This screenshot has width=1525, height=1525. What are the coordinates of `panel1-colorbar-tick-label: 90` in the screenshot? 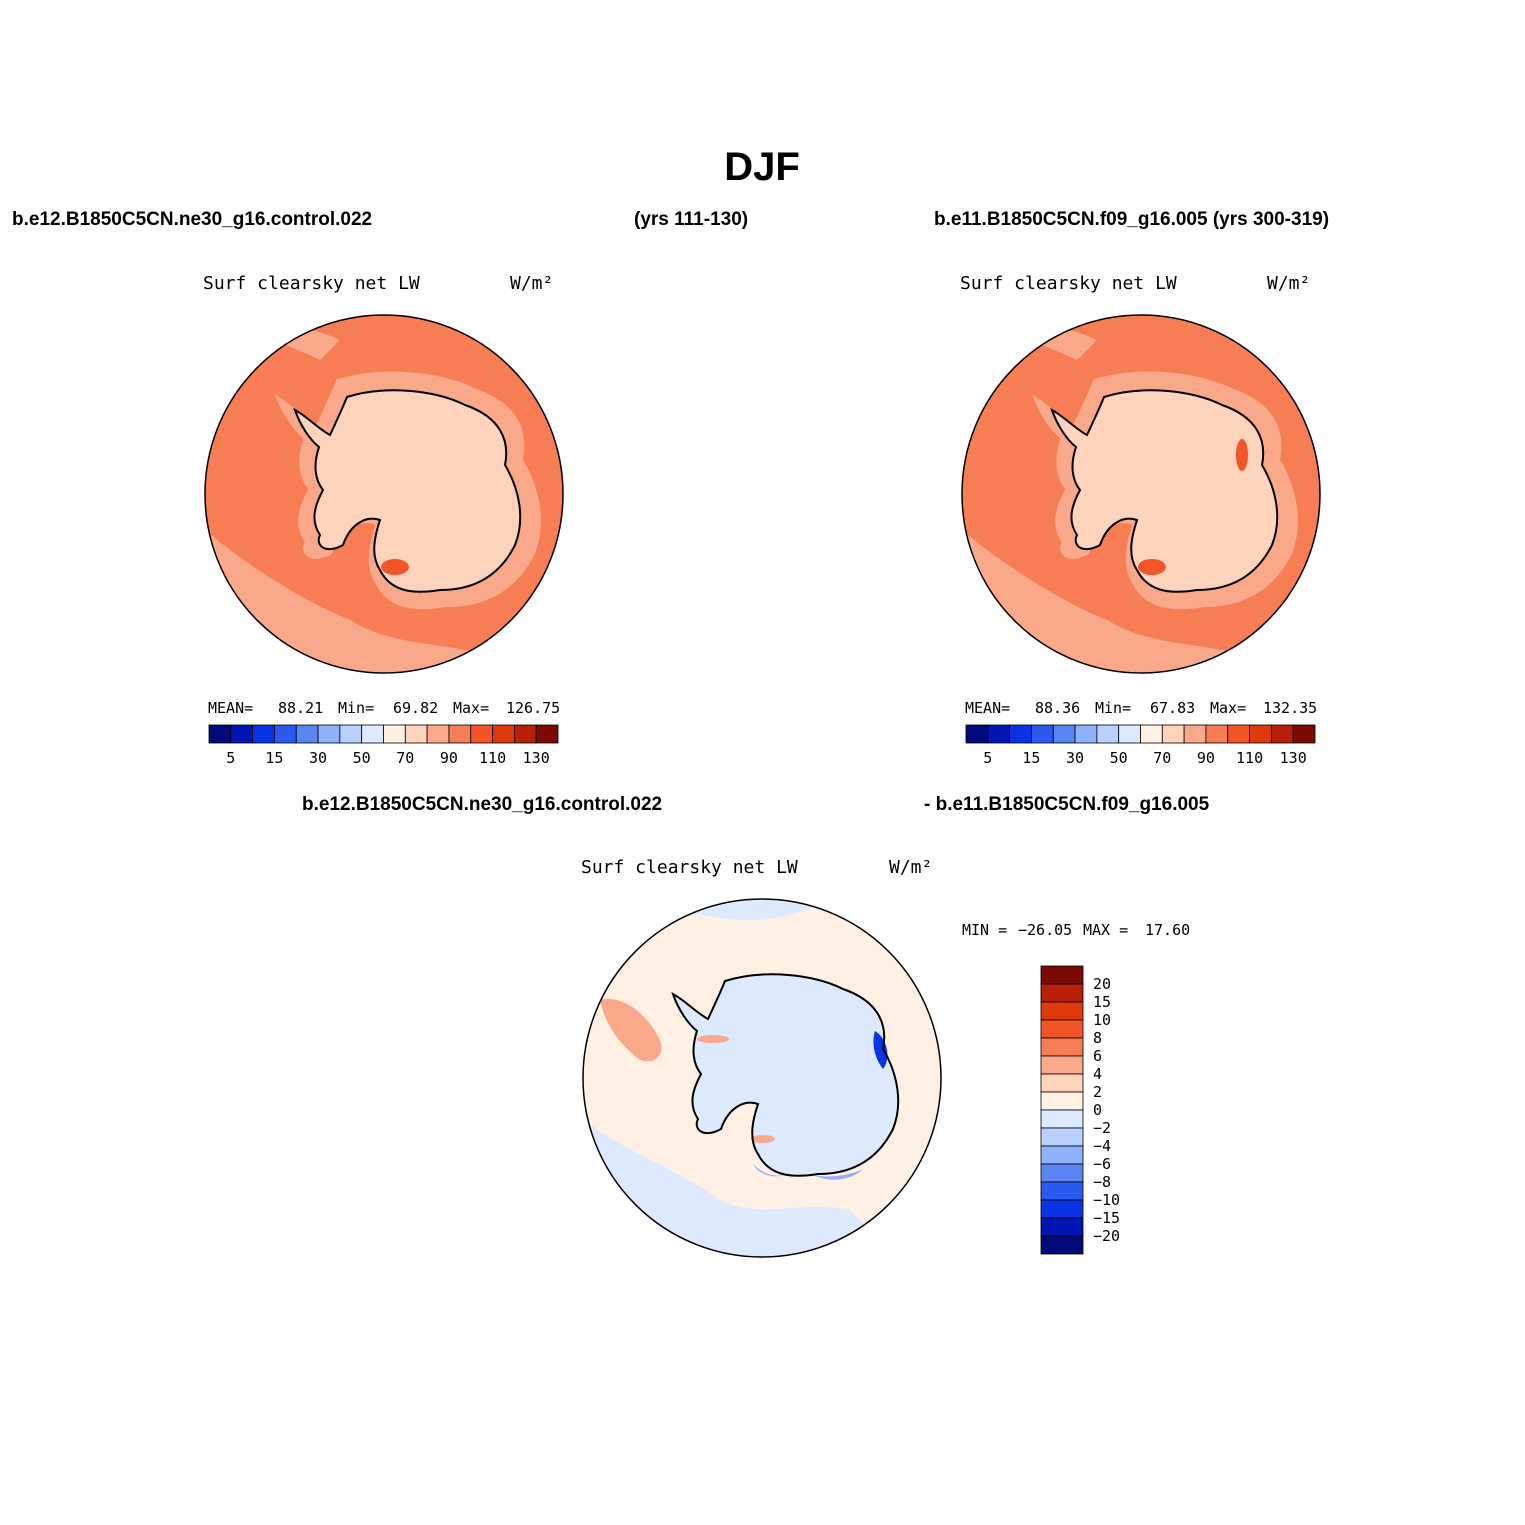 It's located at (449, 758).